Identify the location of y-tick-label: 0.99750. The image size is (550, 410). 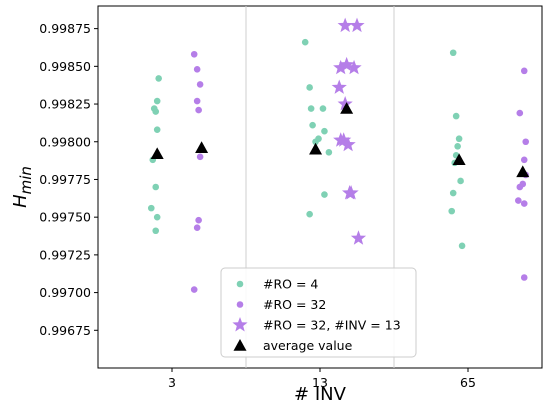
(65, 217).